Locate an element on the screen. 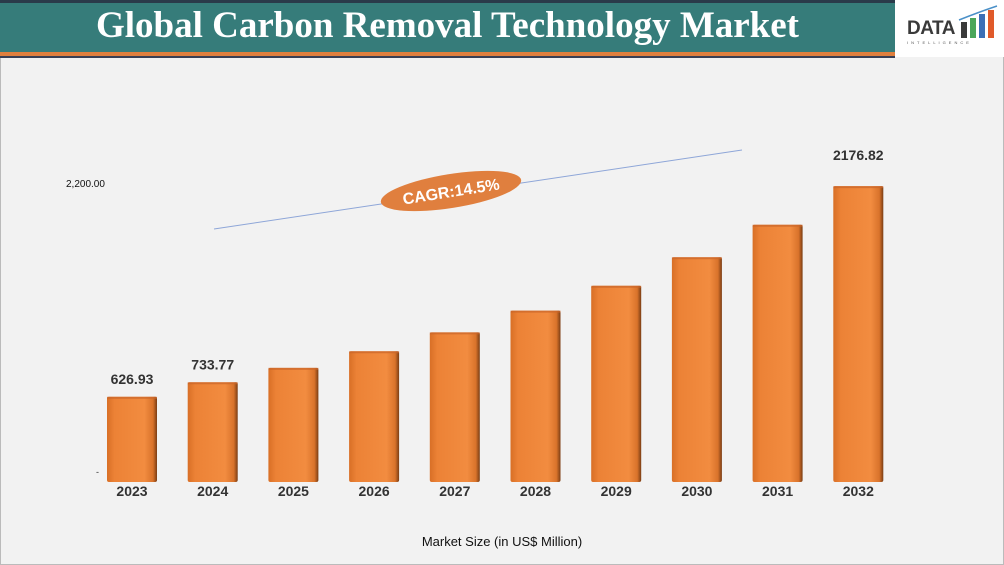 This screenshot has width=1004, height=565. x-tick-label: 2026 is located at coordinates (374, 491).